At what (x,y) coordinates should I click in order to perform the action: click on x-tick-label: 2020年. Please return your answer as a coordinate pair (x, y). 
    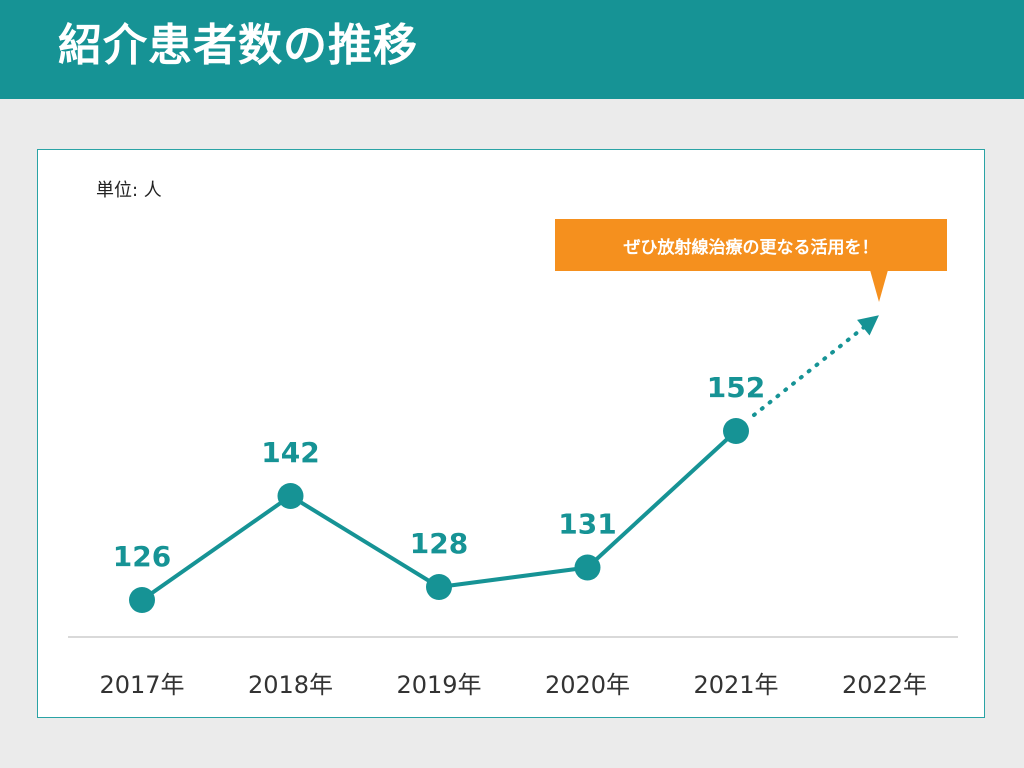
    Looking at the image, I should click on (587, 685).